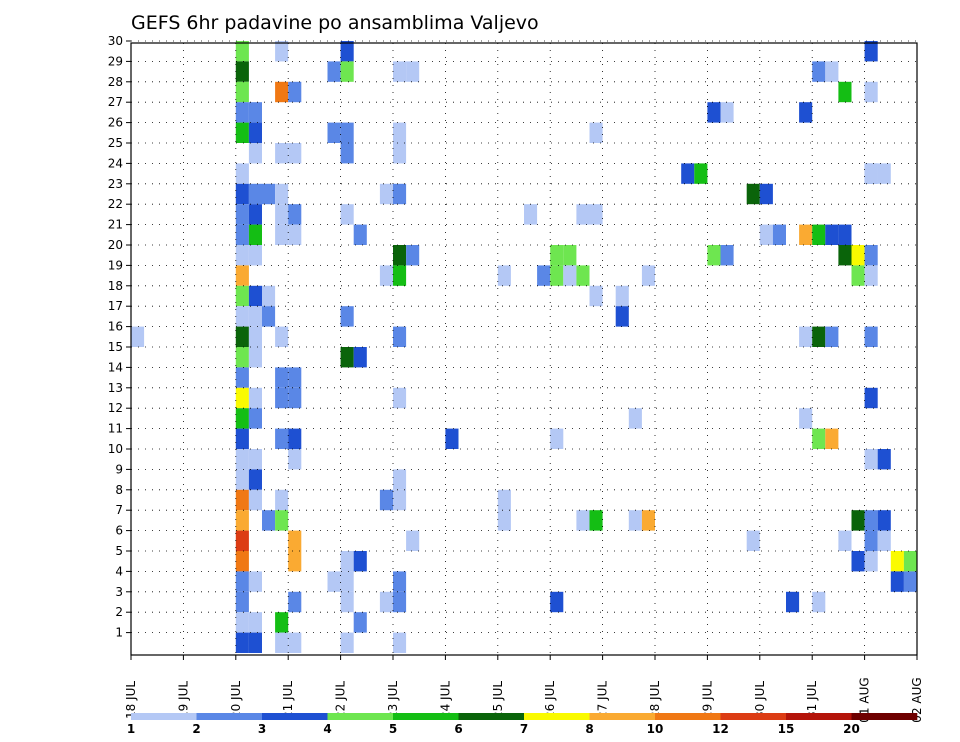  What do you see at coordinates (865, 699) in the screenshot?
I see `x-tick-label: 01 AUG` at bounding box center [865, 699].